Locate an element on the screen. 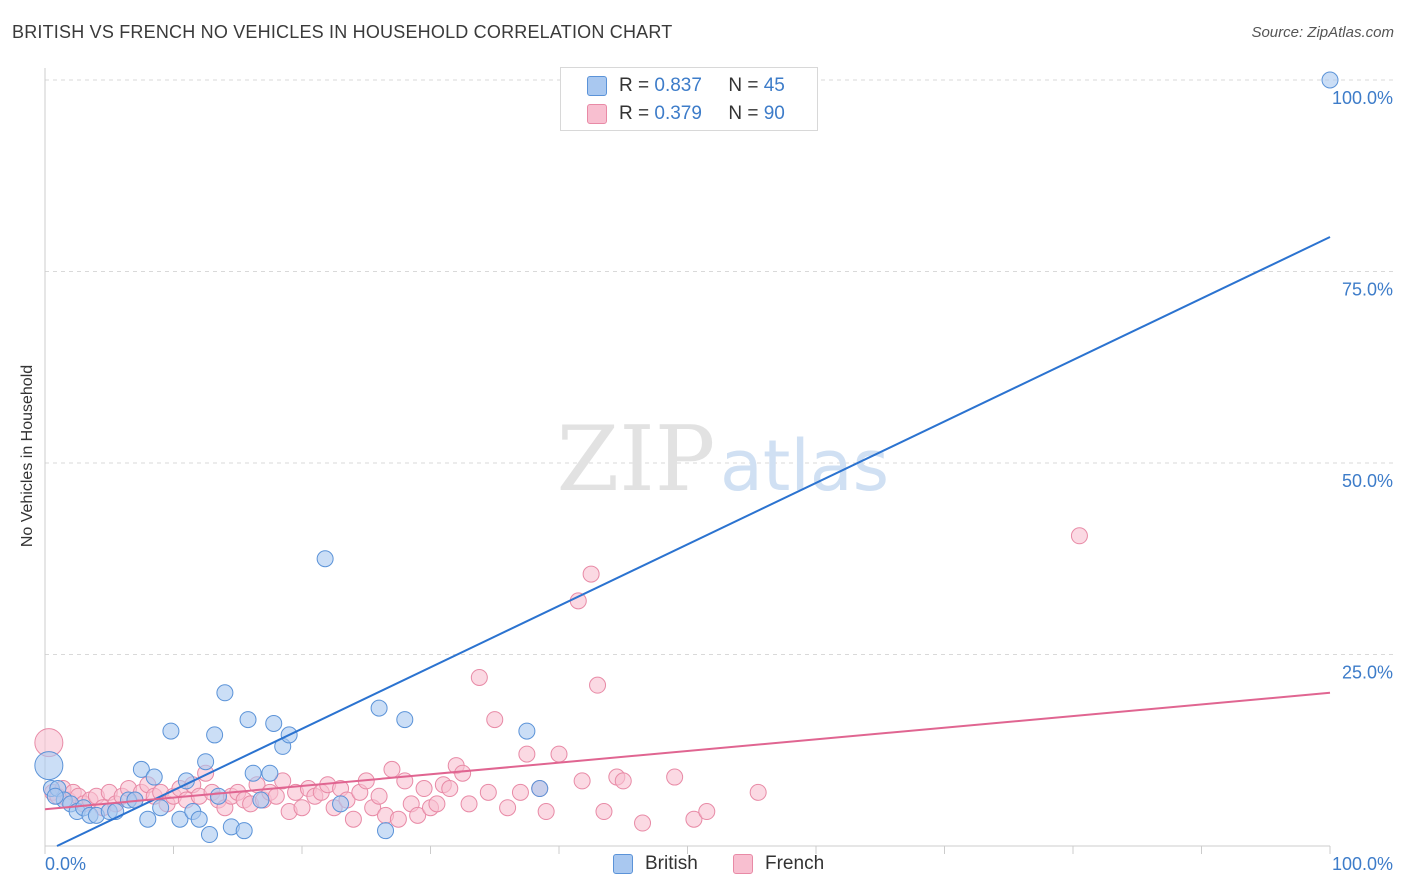 This screenshot has height=892, width=1406. french-n-value: 90 is located at coordinates (774, 113).